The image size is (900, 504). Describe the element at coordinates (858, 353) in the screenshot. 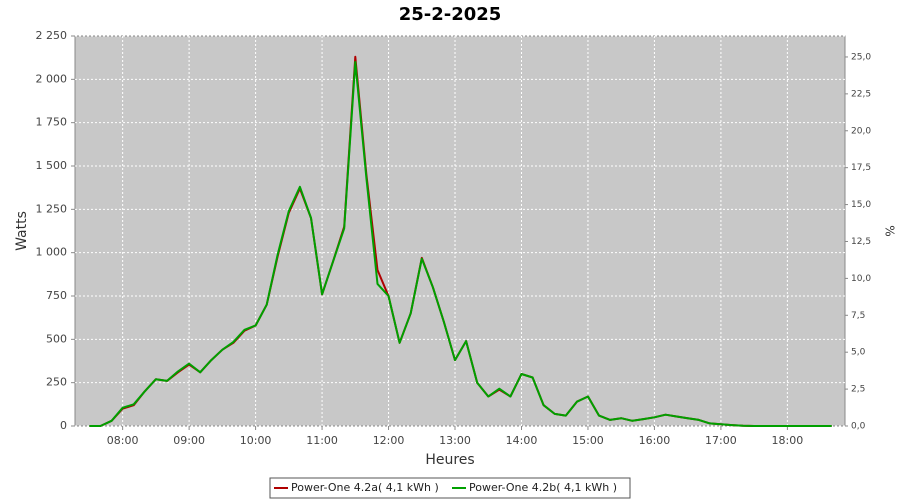

I see `y2-tick-label: 5,0` at that location.